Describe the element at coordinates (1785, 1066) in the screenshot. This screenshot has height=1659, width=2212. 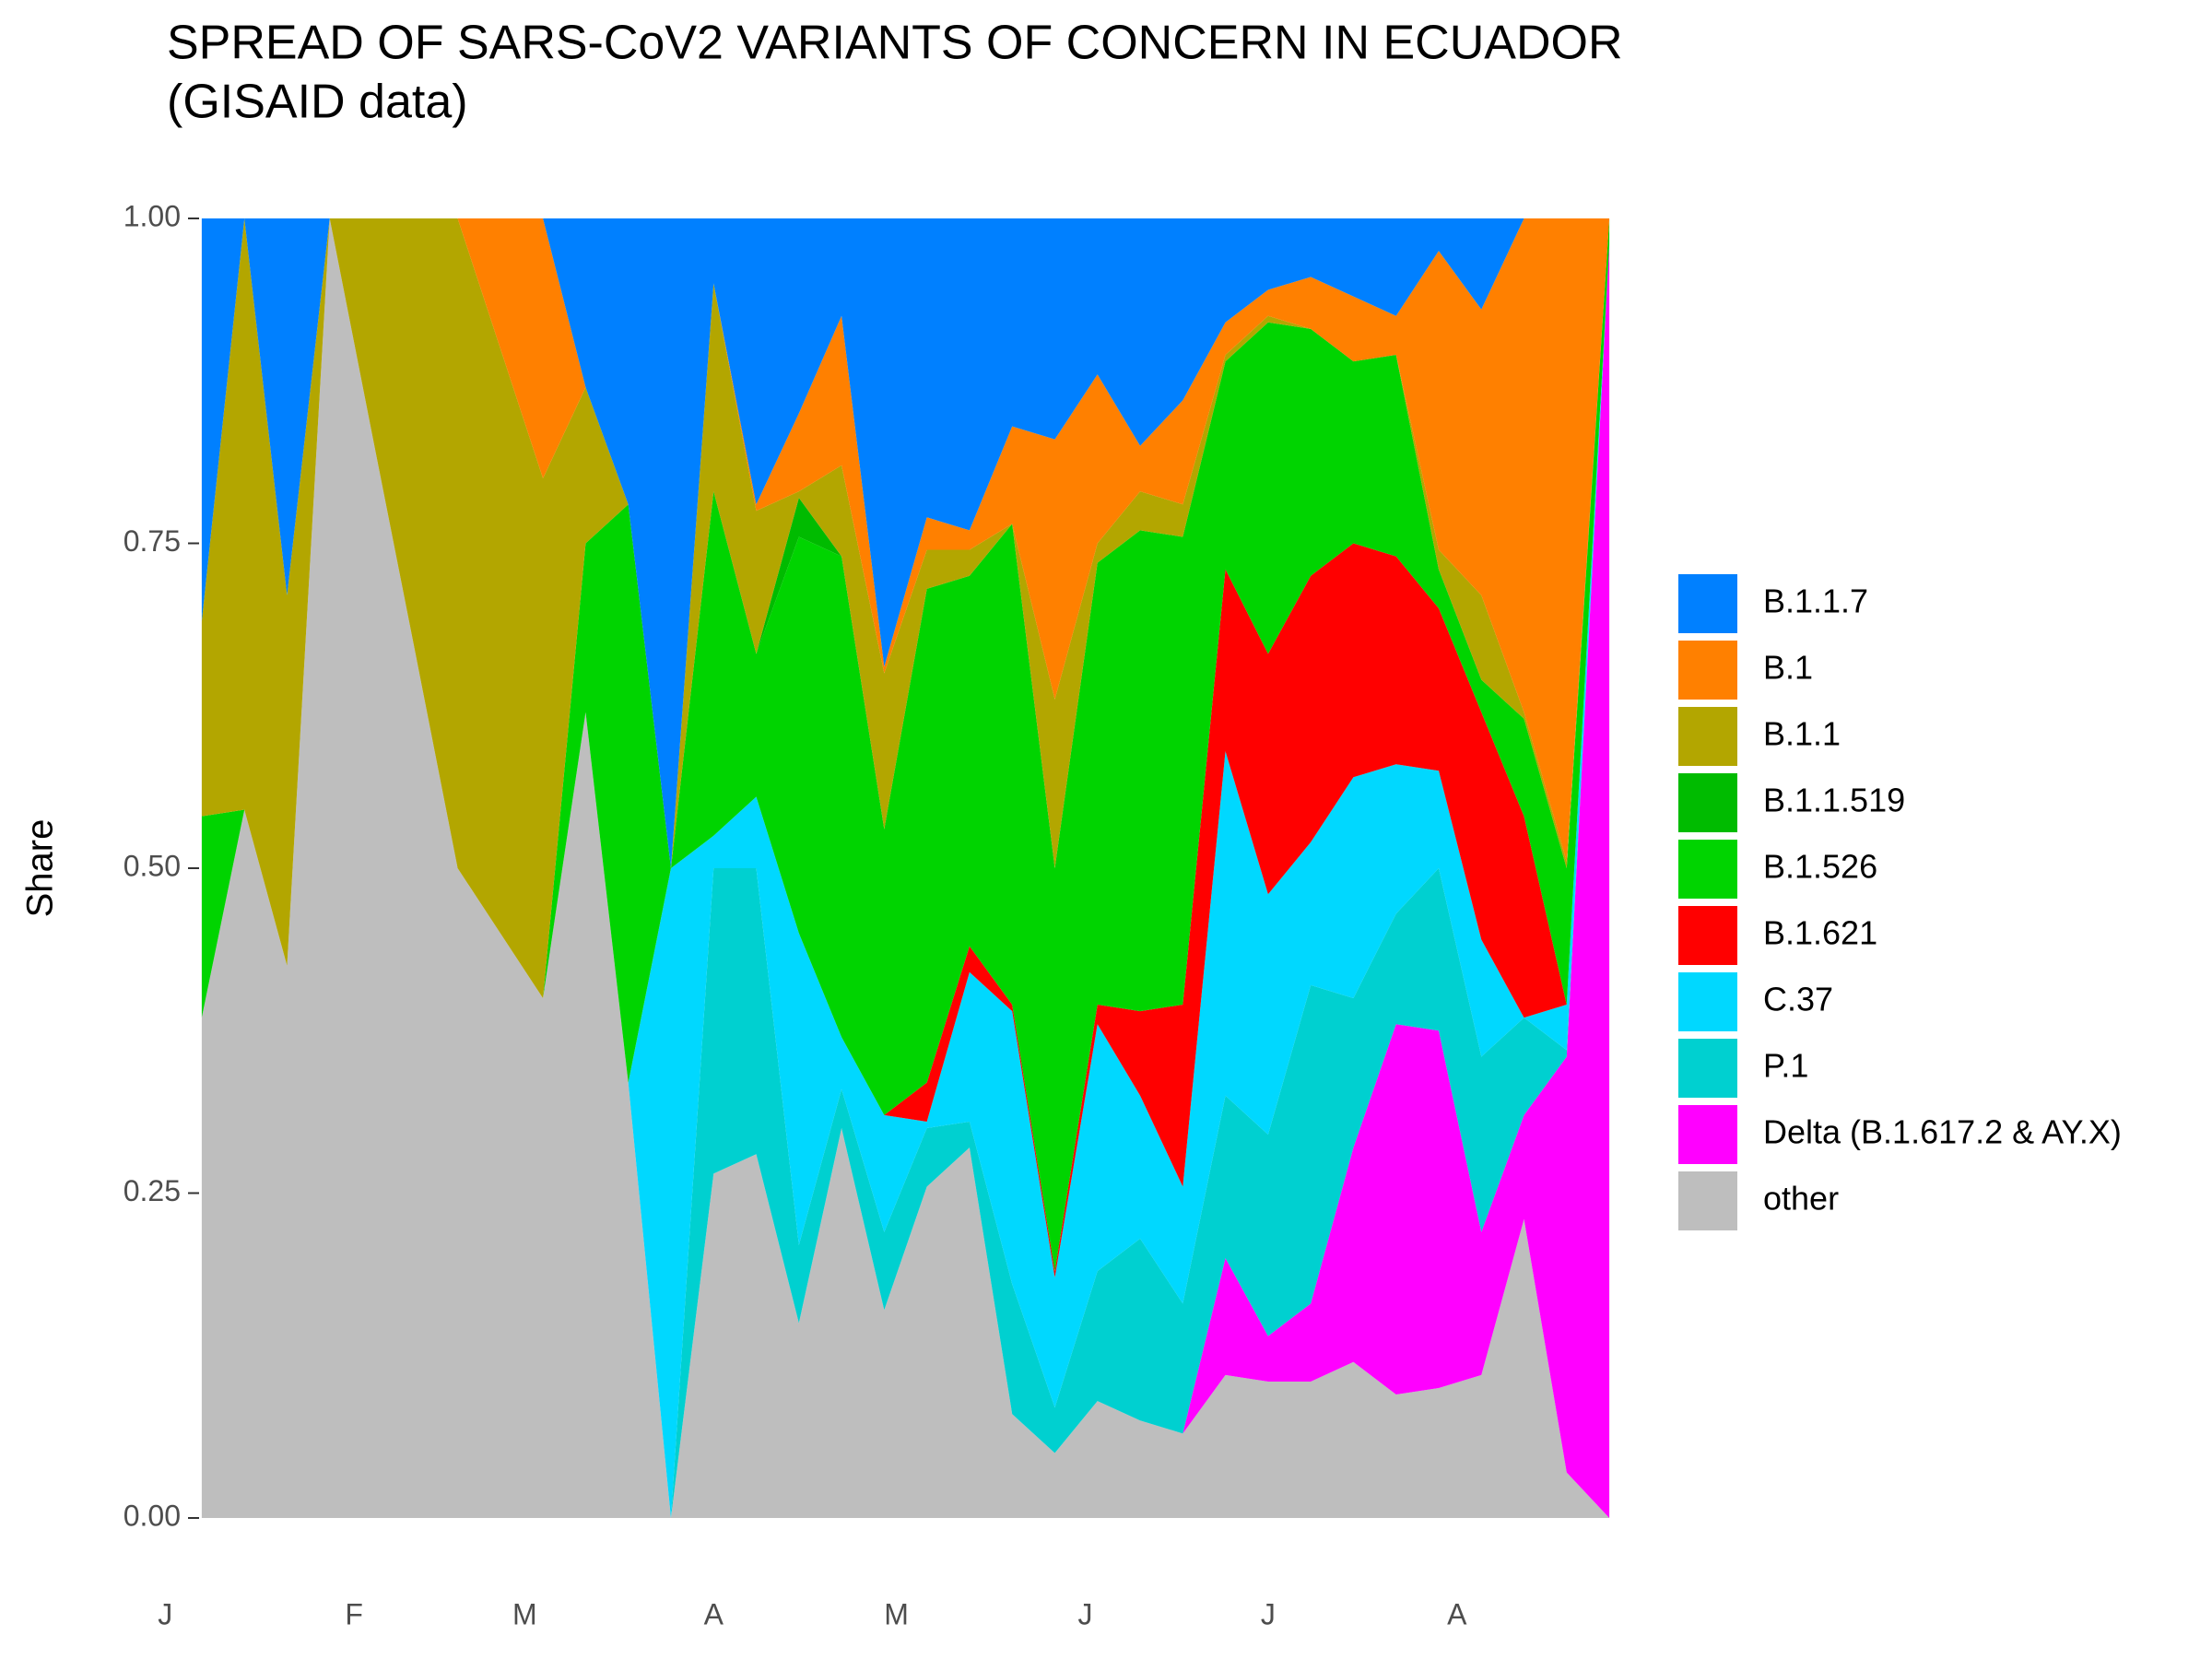
I see `legend-label: P.1` at that location.